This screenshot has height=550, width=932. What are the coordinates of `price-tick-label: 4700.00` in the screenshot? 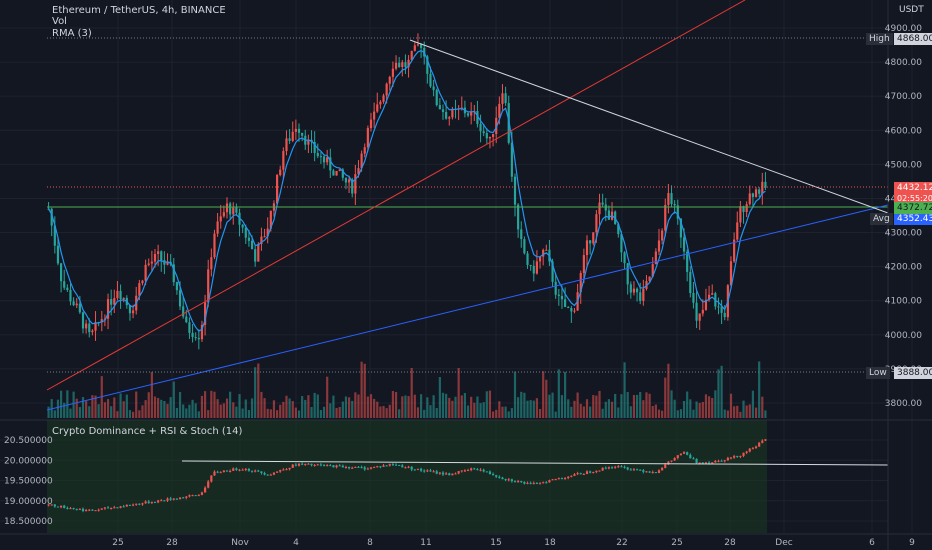 It's located at (903, 97).